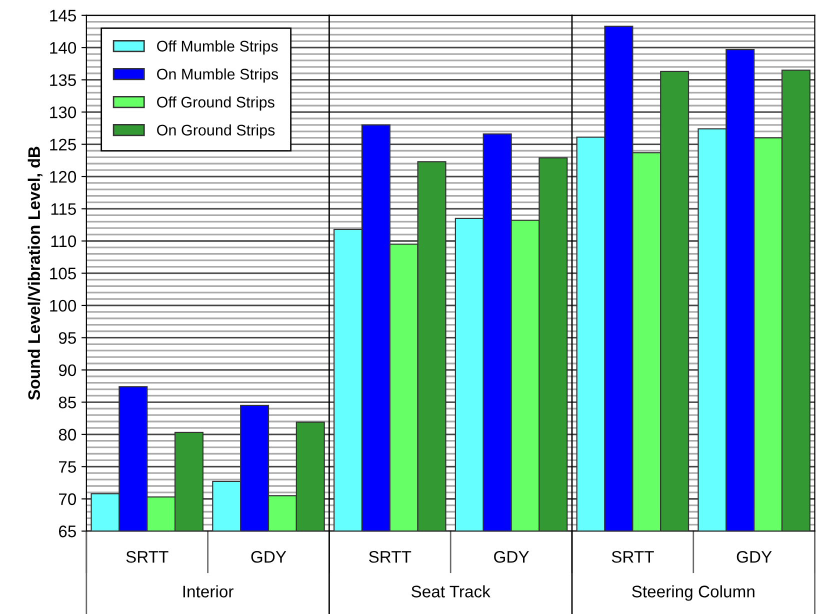  I want to click on text: Interior, so click(208, 591).